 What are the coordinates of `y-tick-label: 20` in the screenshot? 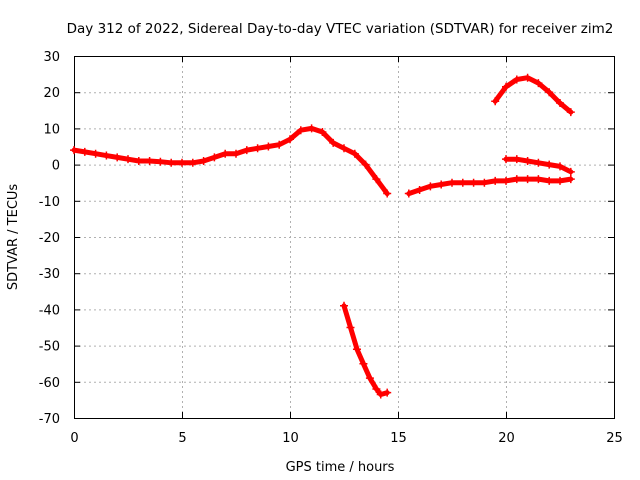 It's located at (51, 93).